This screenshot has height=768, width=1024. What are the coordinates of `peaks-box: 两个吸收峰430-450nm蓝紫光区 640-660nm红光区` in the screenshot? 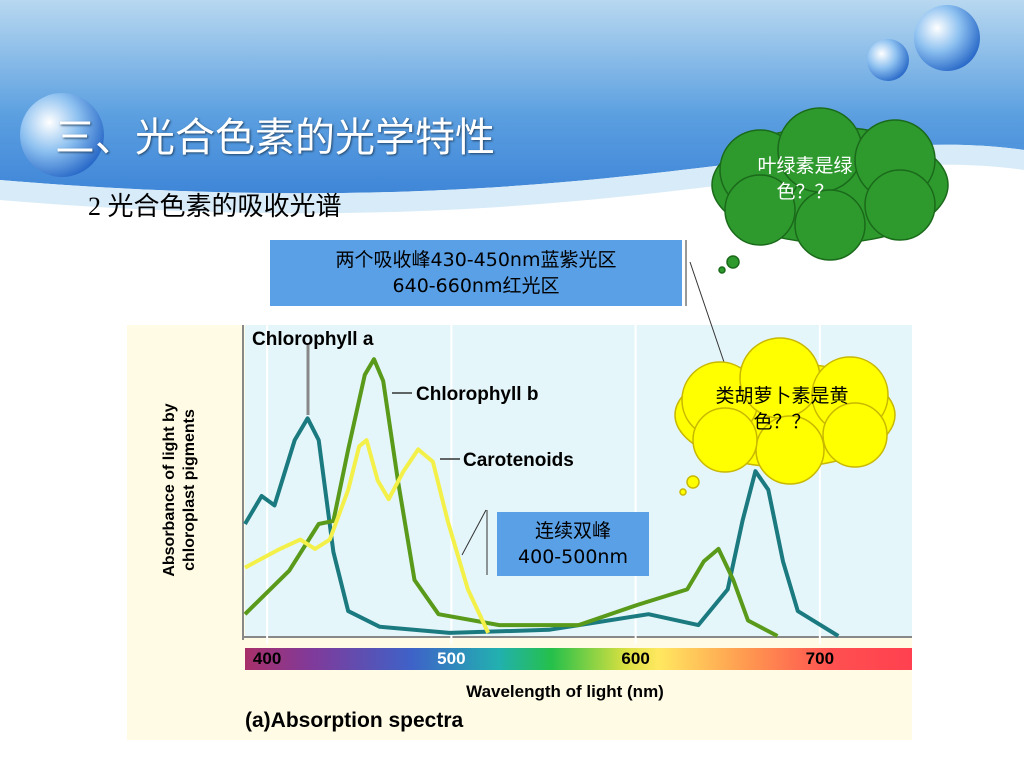 It's located at (476, 273).